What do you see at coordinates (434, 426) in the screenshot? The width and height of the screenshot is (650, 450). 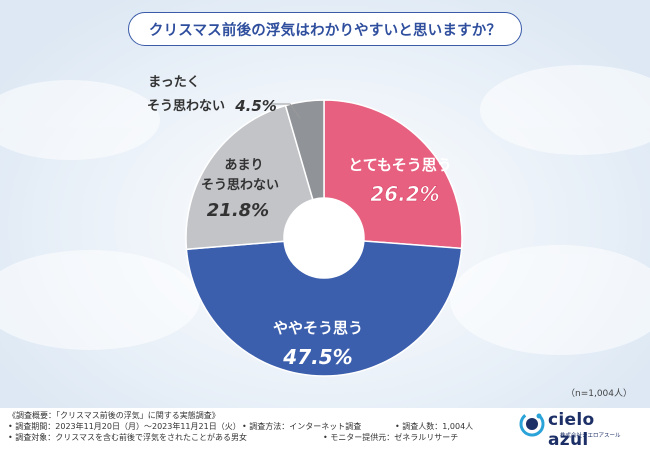 I see `survey-count: • 調査人数：1,004人` at bounding box center [434, 426].